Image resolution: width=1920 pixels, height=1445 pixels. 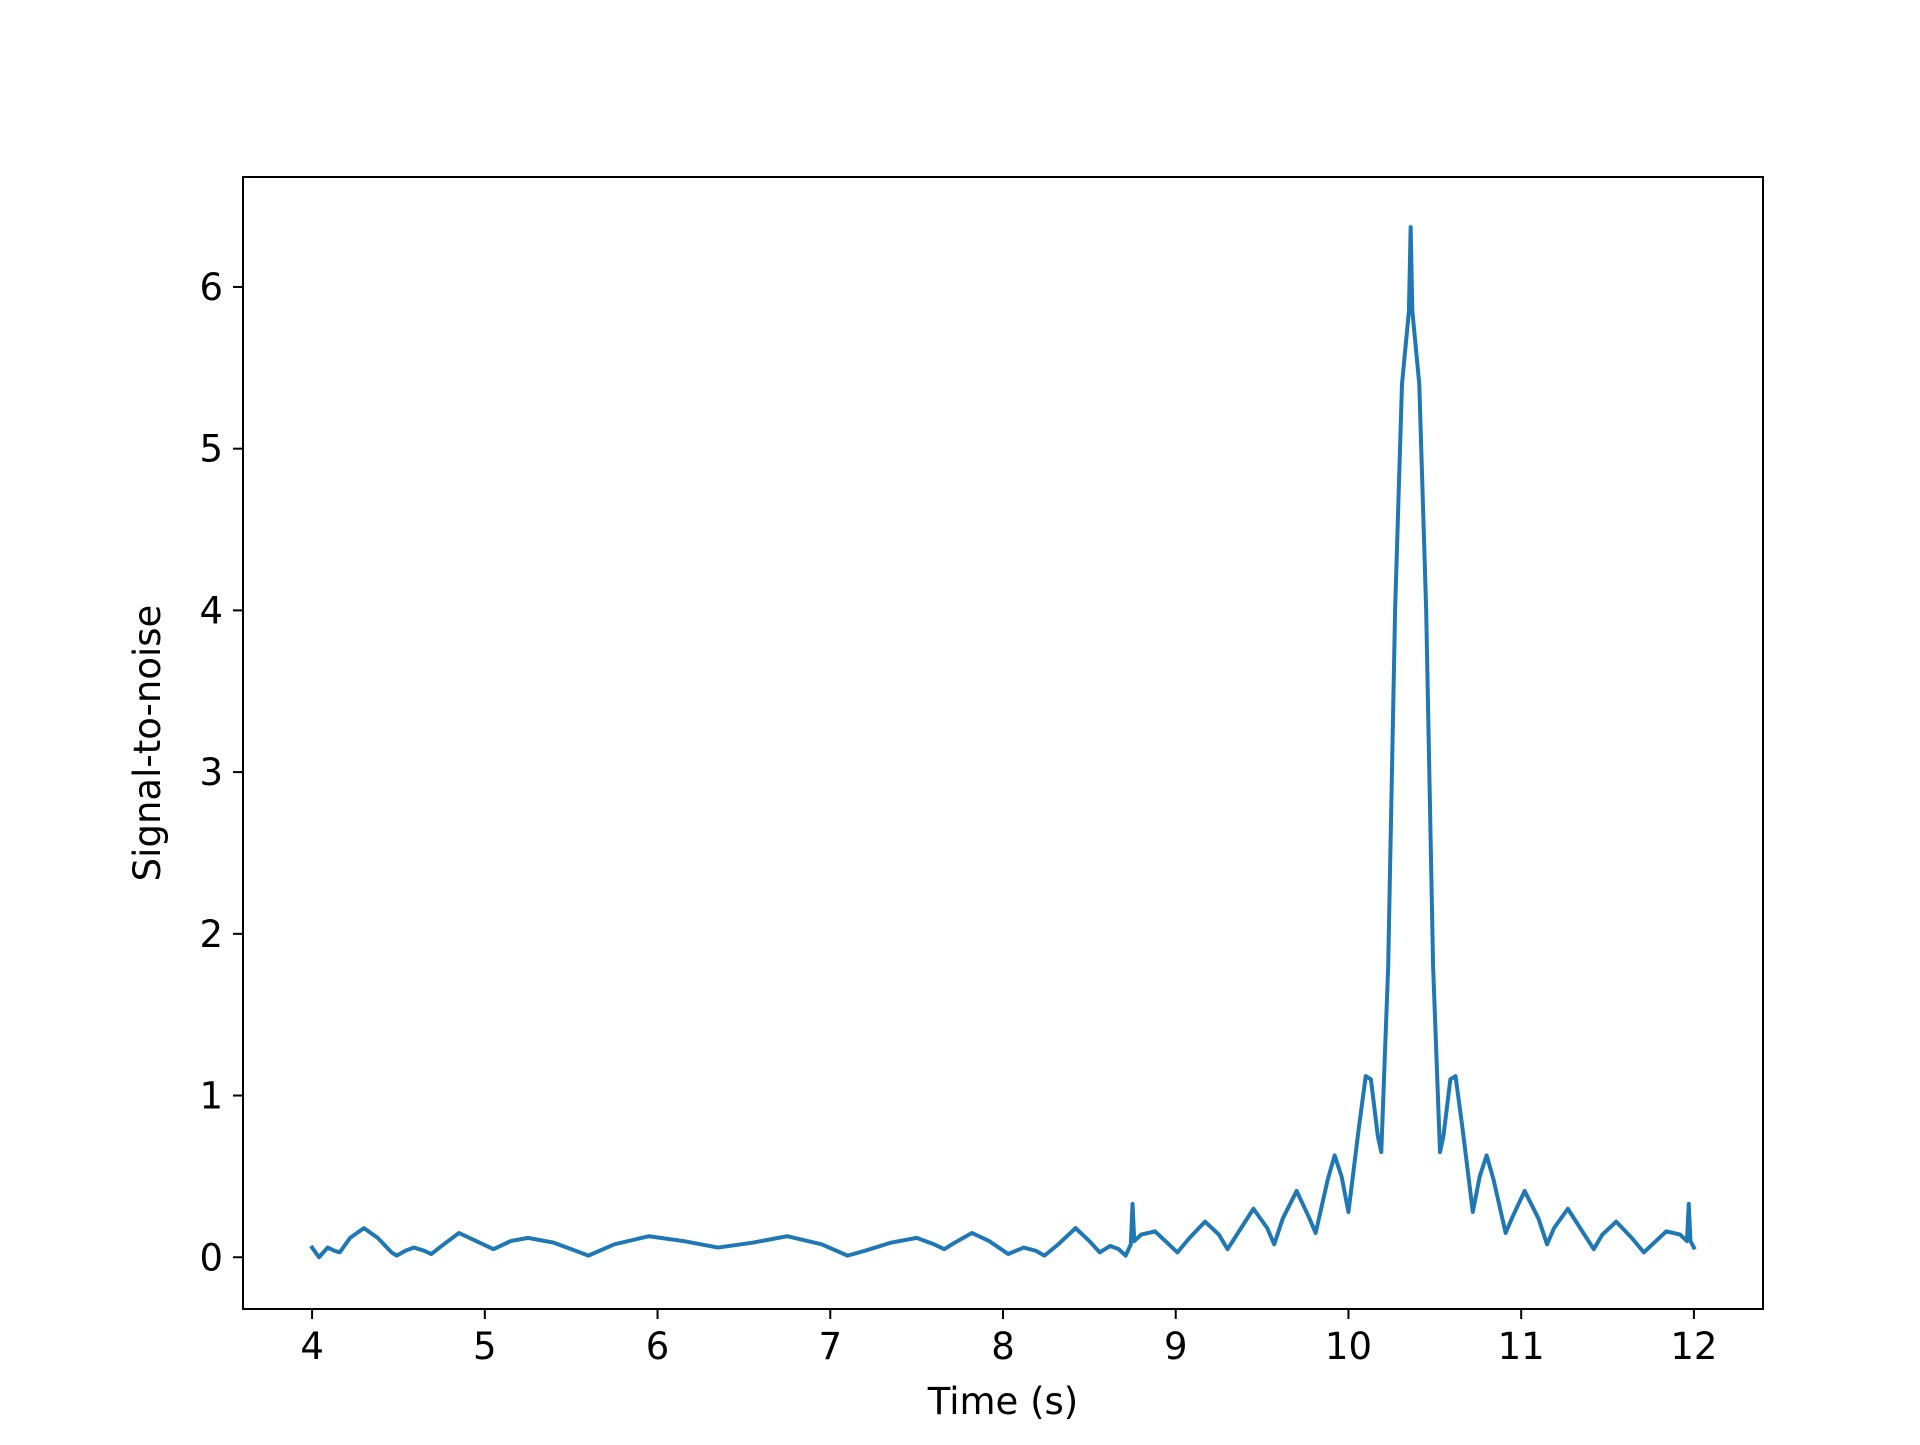 I want to click on y-tick-label: 4, so click(x=211, y=610).